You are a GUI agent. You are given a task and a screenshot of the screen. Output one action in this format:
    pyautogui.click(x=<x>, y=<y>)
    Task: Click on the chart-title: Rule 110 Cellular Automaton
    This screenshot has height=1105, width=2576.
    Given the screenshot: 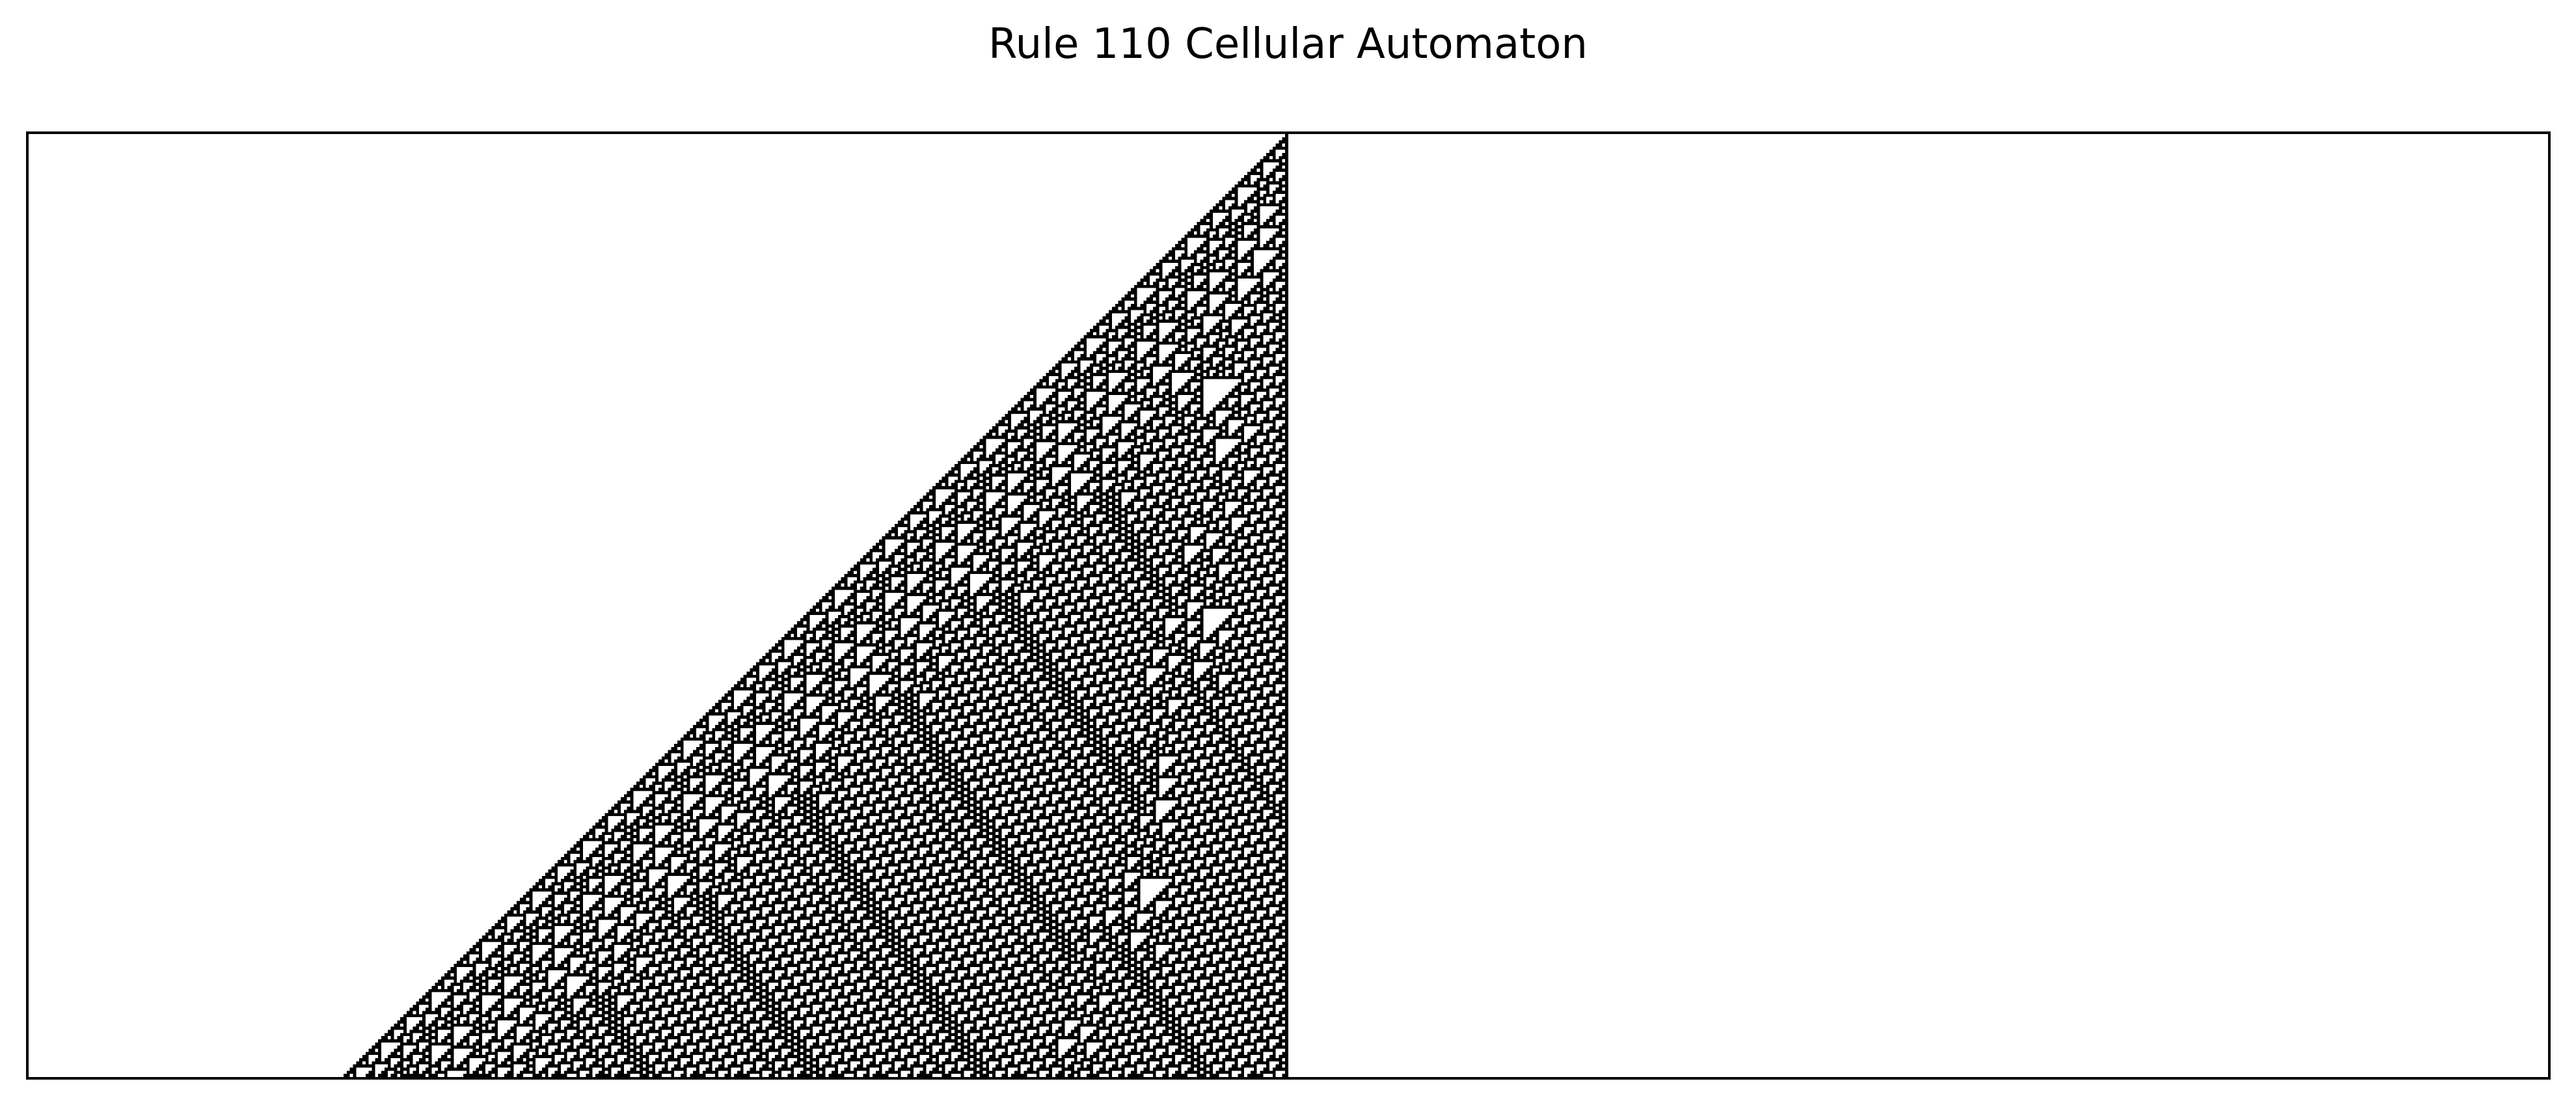 What is the action you would take?
    pyautogui.click(x=1288, y=44)
    